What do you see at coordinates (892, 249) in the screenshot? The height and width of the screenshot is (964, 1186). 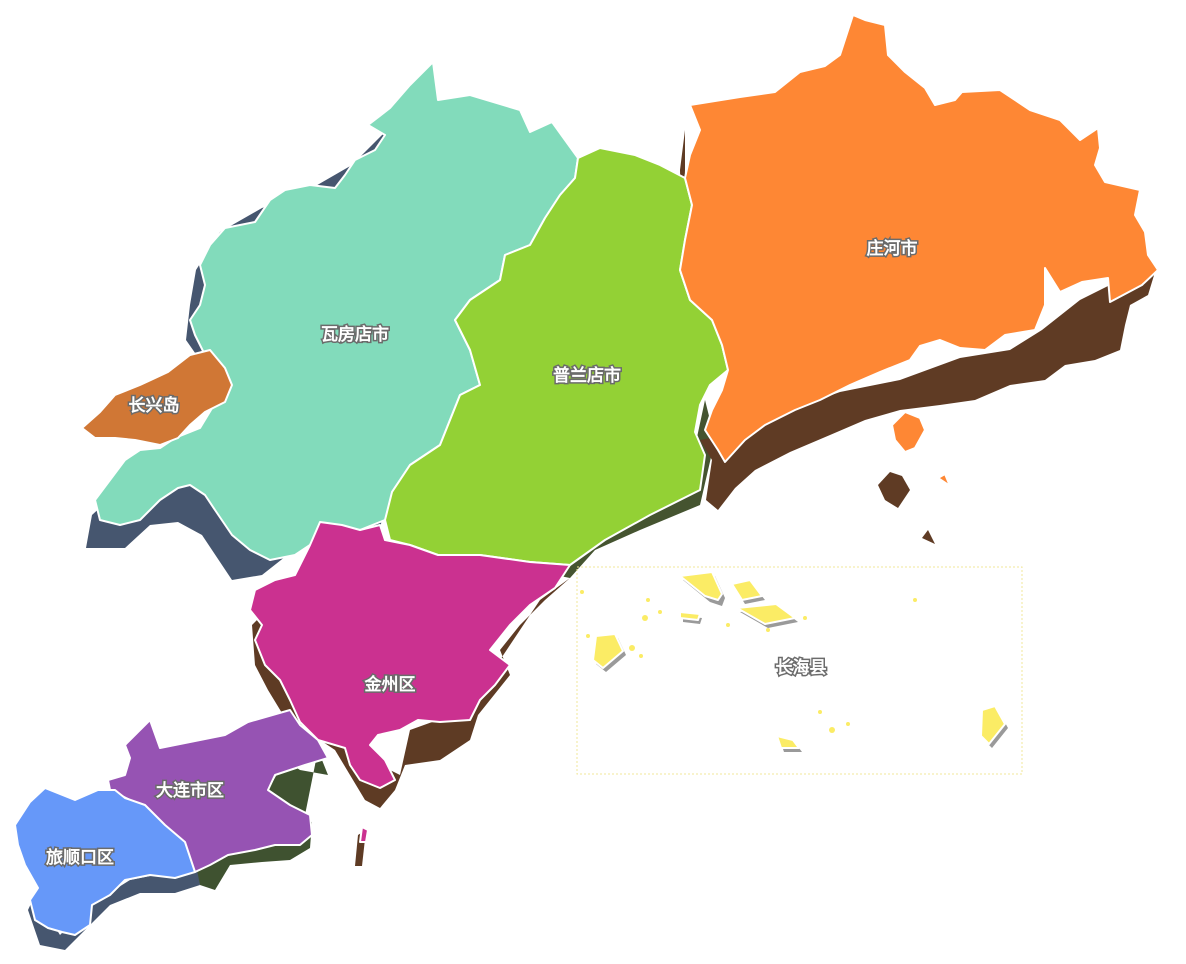 I see `label-zhuanghe: 庄河市` at bounding box center [892, 249].